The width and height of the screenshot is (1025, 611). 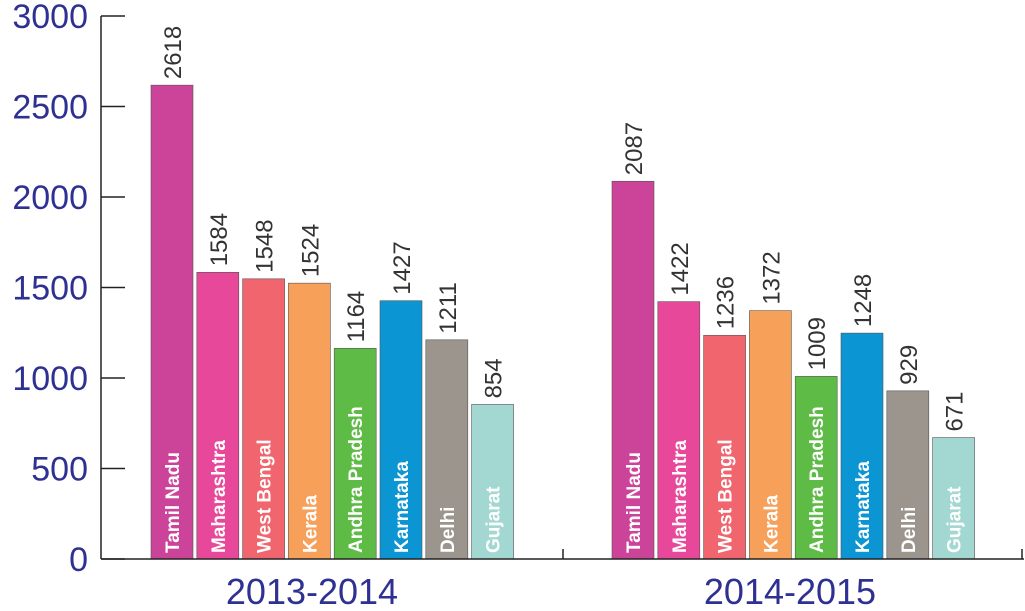 I want to click on bar-value-label: 1164, so click(x=356, y=317).